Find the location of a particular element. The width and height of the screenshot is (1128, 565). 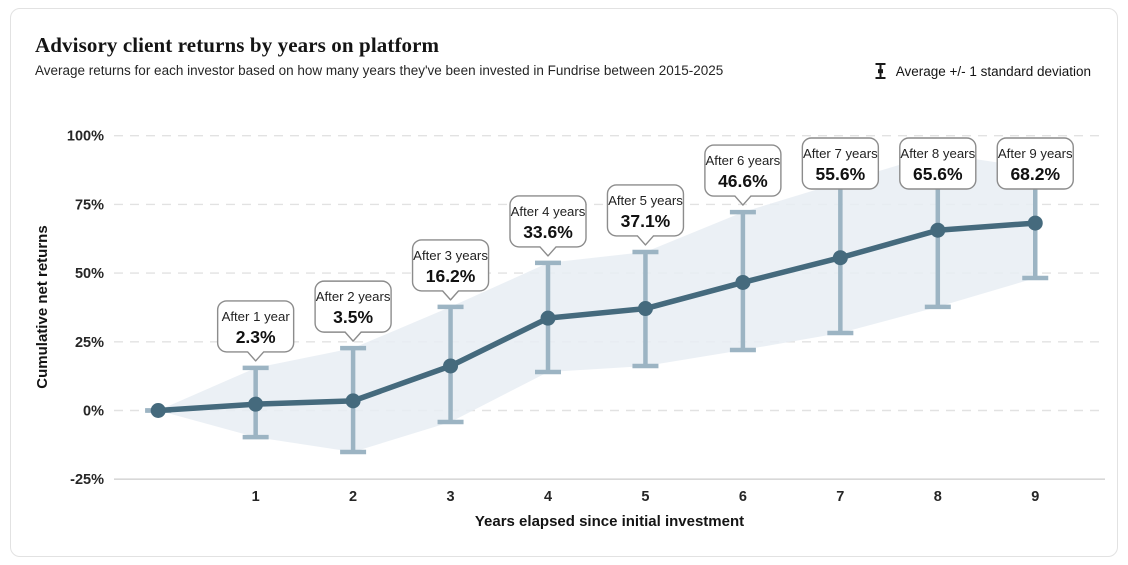

legend-label: Average +/- 1 standard deviation is located at coordinates (993, 71).